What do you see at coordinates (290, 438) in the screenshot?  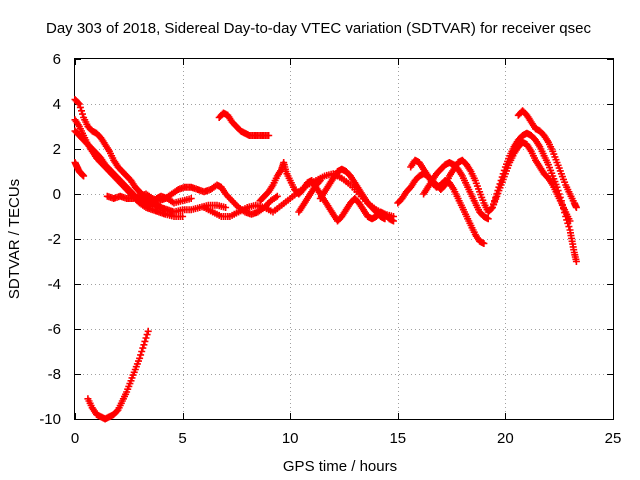 I see `x-tick-label: 10` at bounding box center [290, 438].